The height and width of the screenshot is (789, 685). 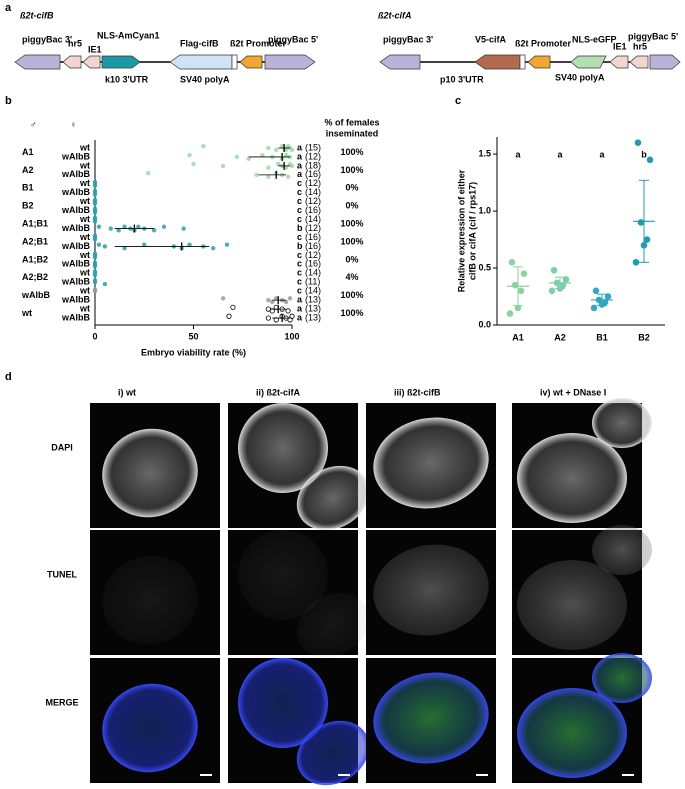 What do you see at coordinates (127, 79) in the screenshot?
I see `part-label: k10 3'UTR` at bounding box center [127, 79].